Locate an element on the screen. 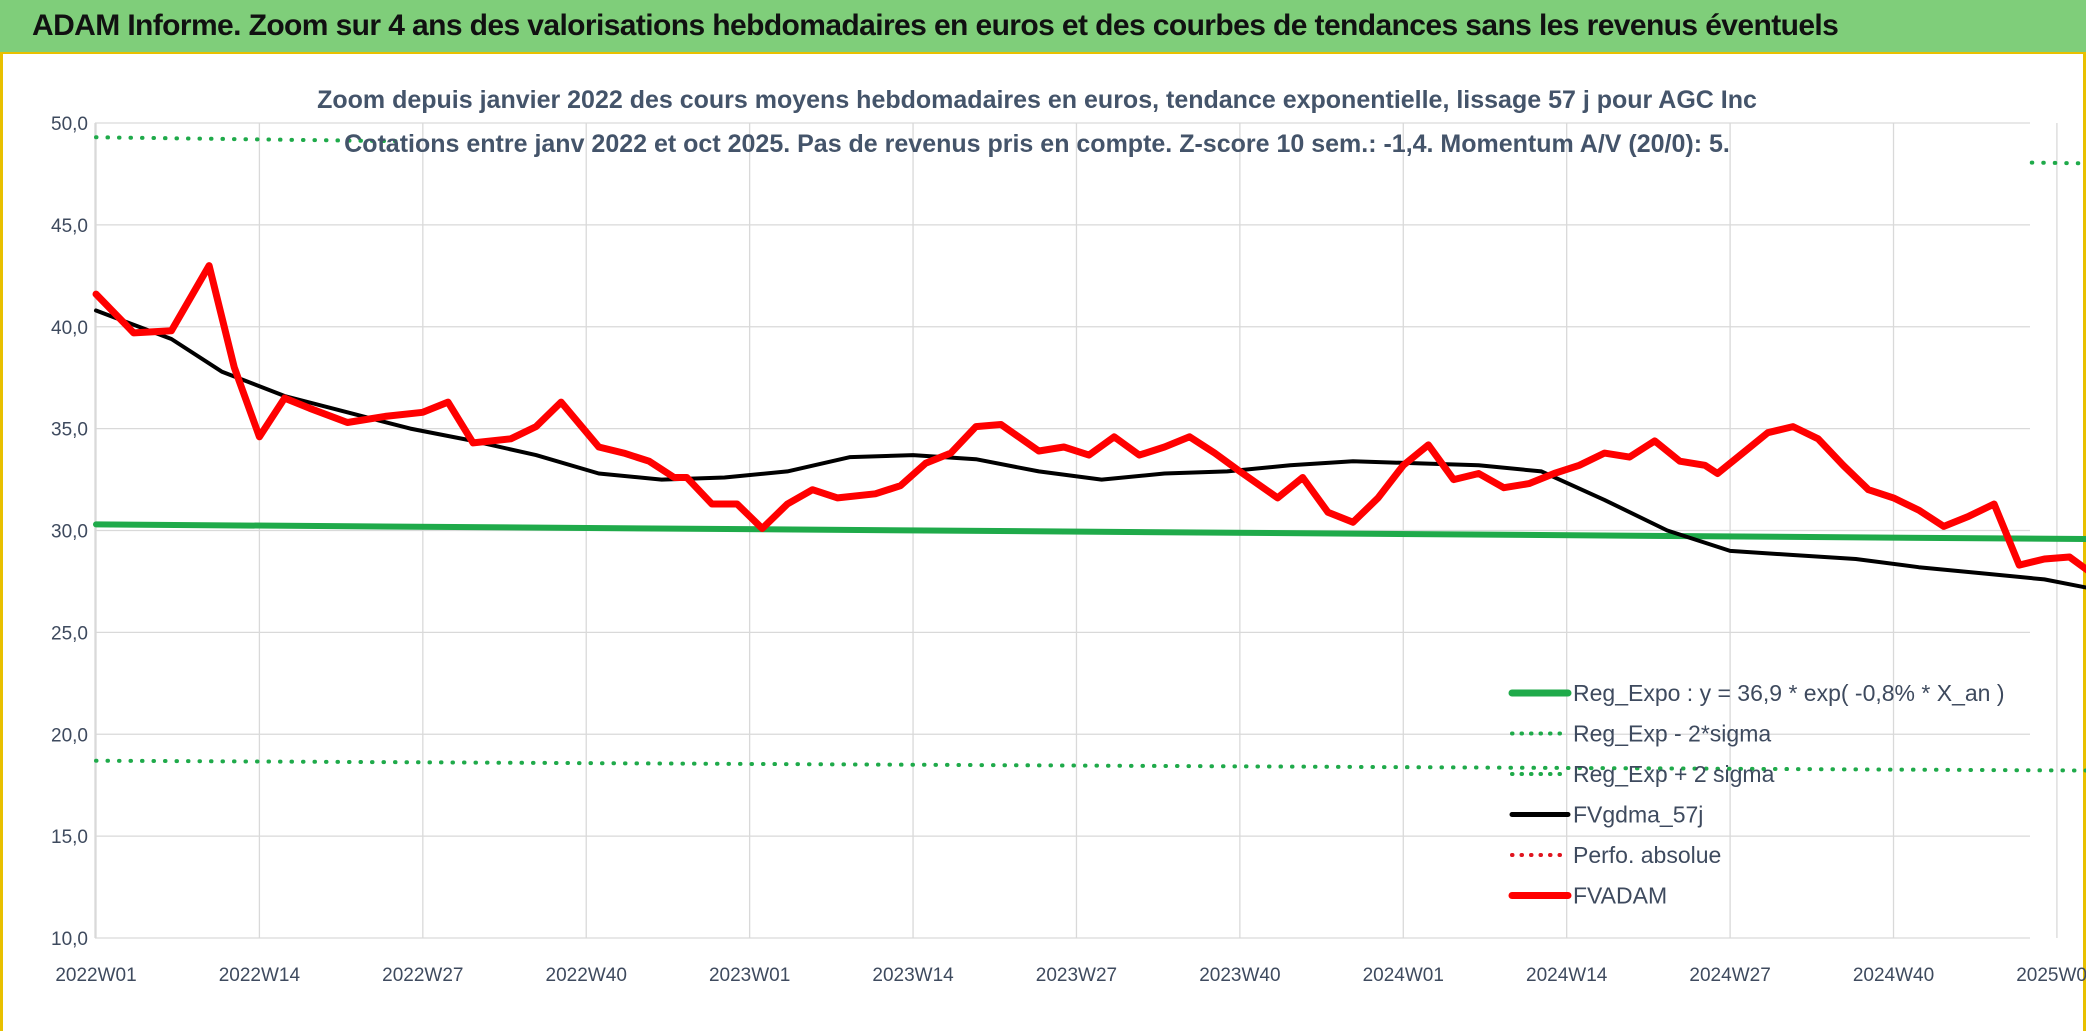 The width and height of the screenshot is (2086, 1031). x-tick-label: 2023W40 is located at coordinates (1239, 975).